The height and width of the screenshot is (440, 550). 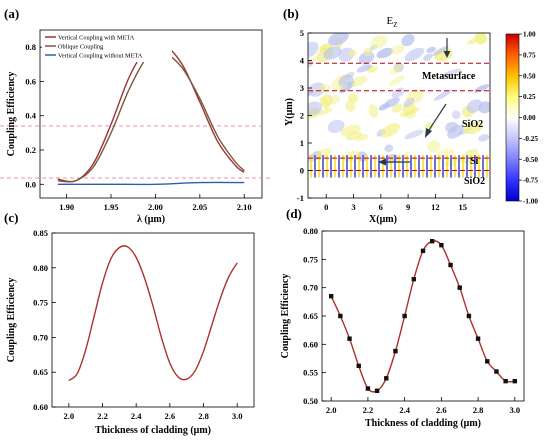 What do you see at coordinates (474, 181) in the screenshot?
I see `annotation-sio2-lower: SiO2` at bounding box center [474, 181].